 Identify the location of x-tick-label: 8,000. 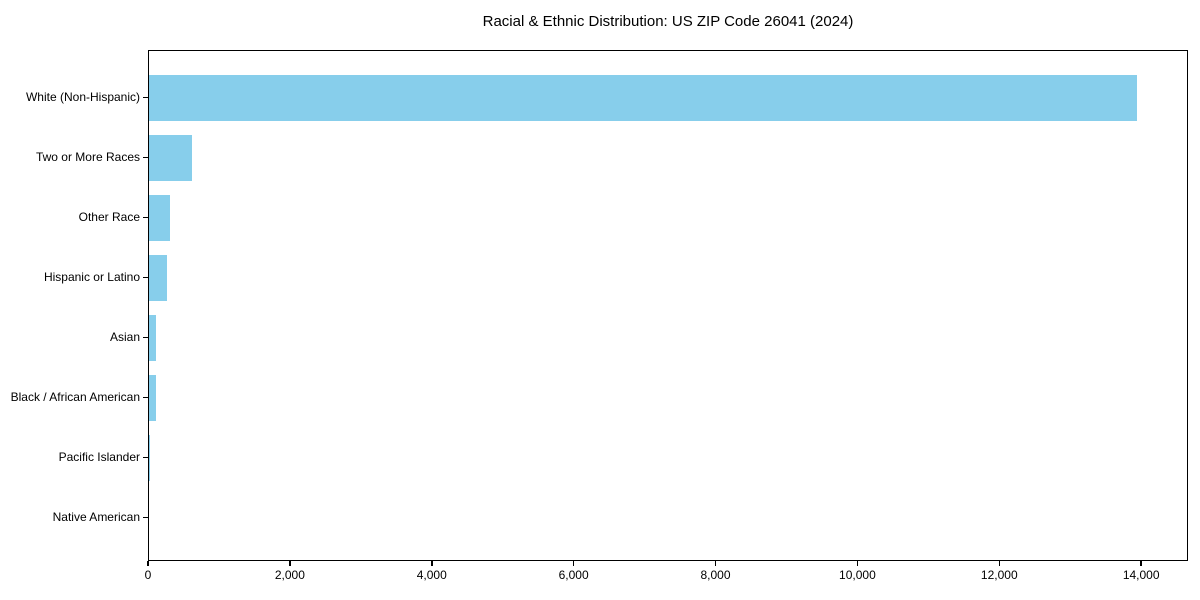
(715, 575).